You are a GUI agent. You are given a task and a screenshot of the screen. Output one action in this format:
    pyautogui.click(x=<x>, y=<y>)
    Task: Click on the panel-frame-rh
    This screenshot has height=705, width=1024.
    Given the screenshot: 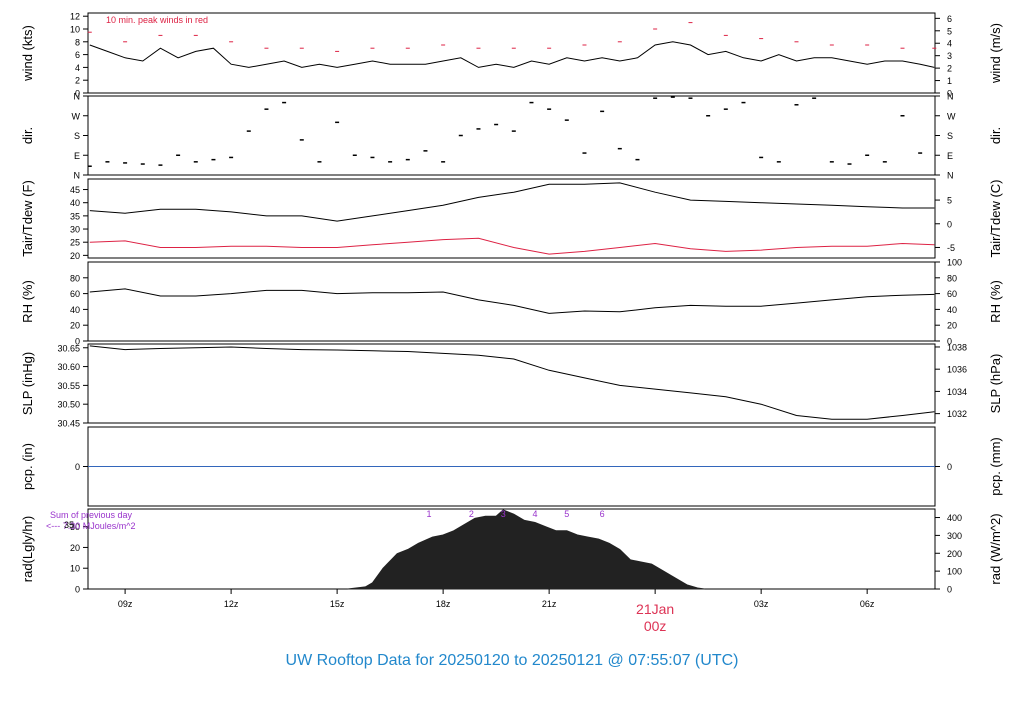 What is the action you would take?
    pyautogui.click(x=511, y=301)
    